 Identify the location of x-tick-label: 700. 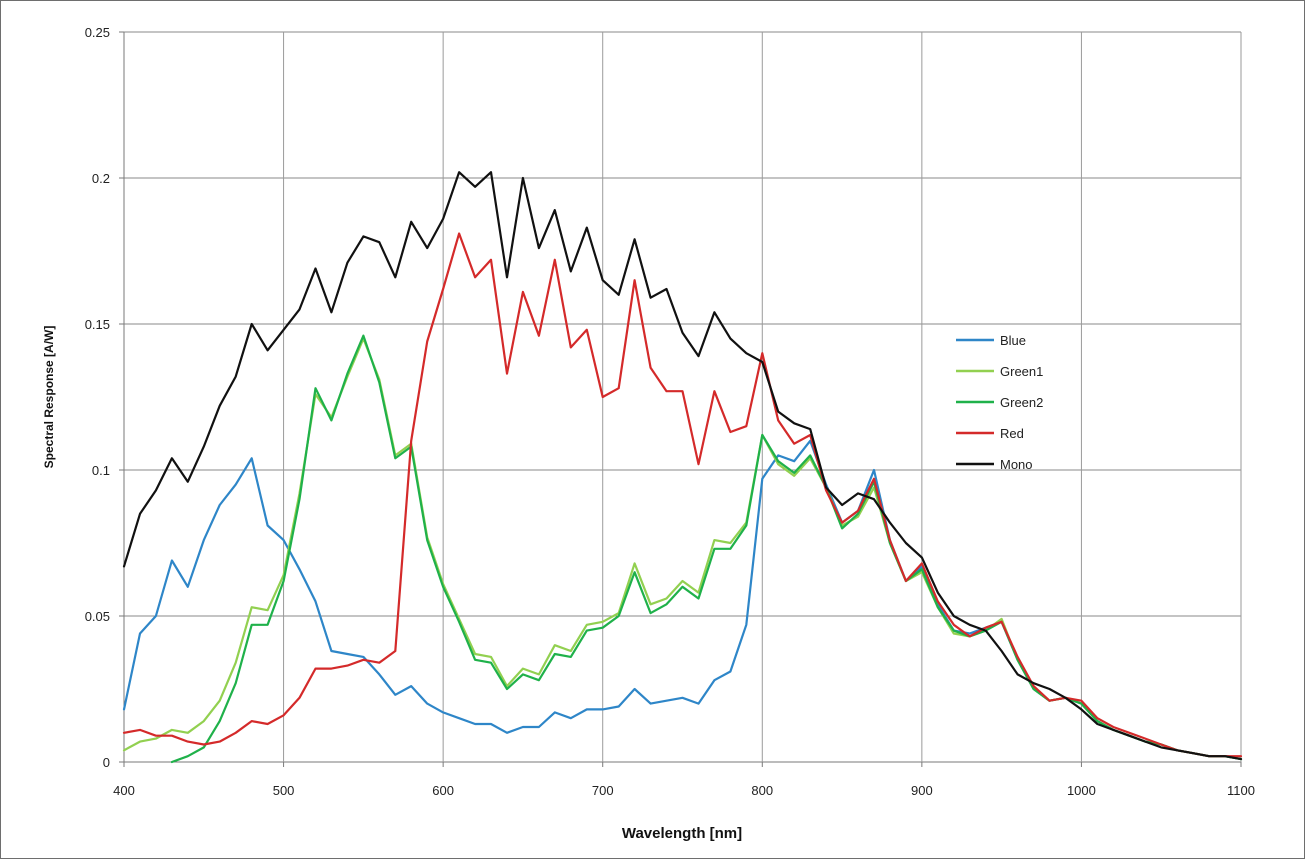
(603, 790).